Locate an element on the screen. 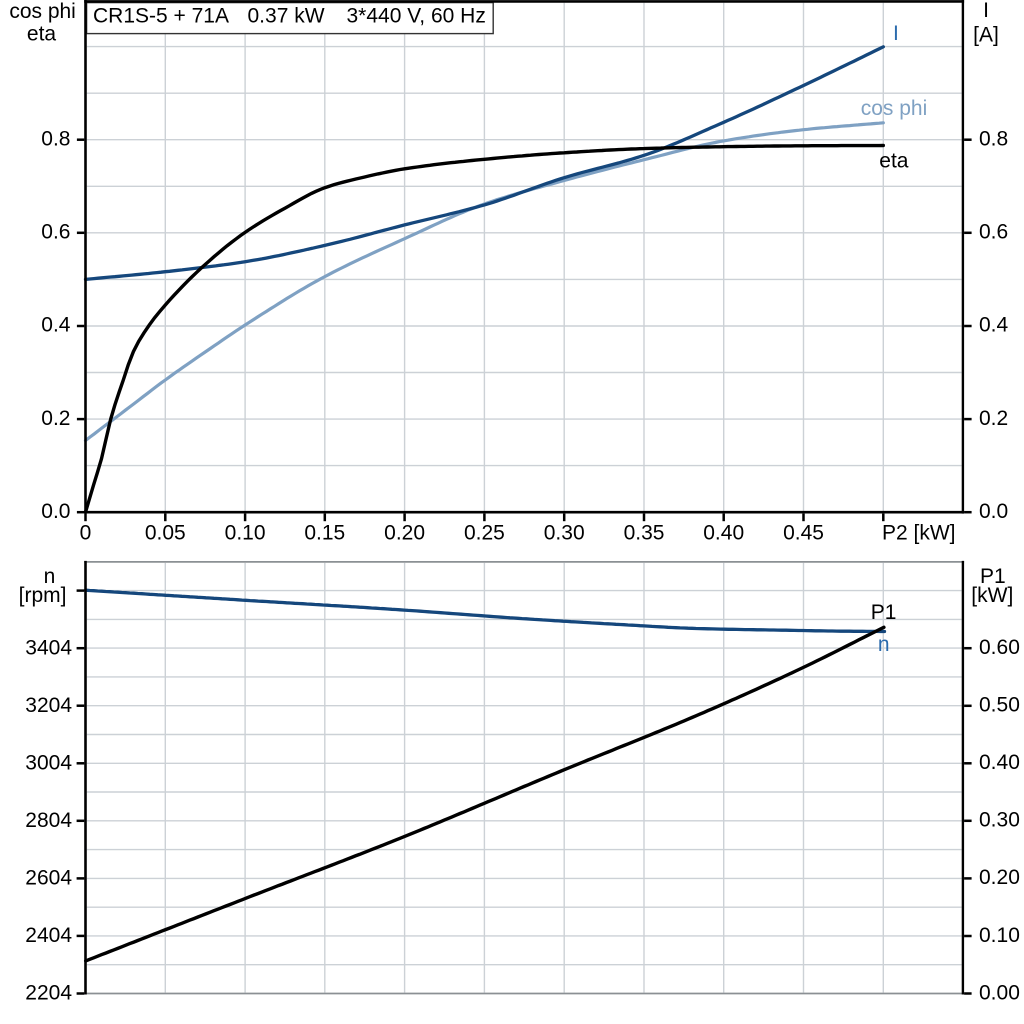 The image size is (1024, 1024). svg-text: 3*440 V, 60 Hz is located at coordinates (416, 16).